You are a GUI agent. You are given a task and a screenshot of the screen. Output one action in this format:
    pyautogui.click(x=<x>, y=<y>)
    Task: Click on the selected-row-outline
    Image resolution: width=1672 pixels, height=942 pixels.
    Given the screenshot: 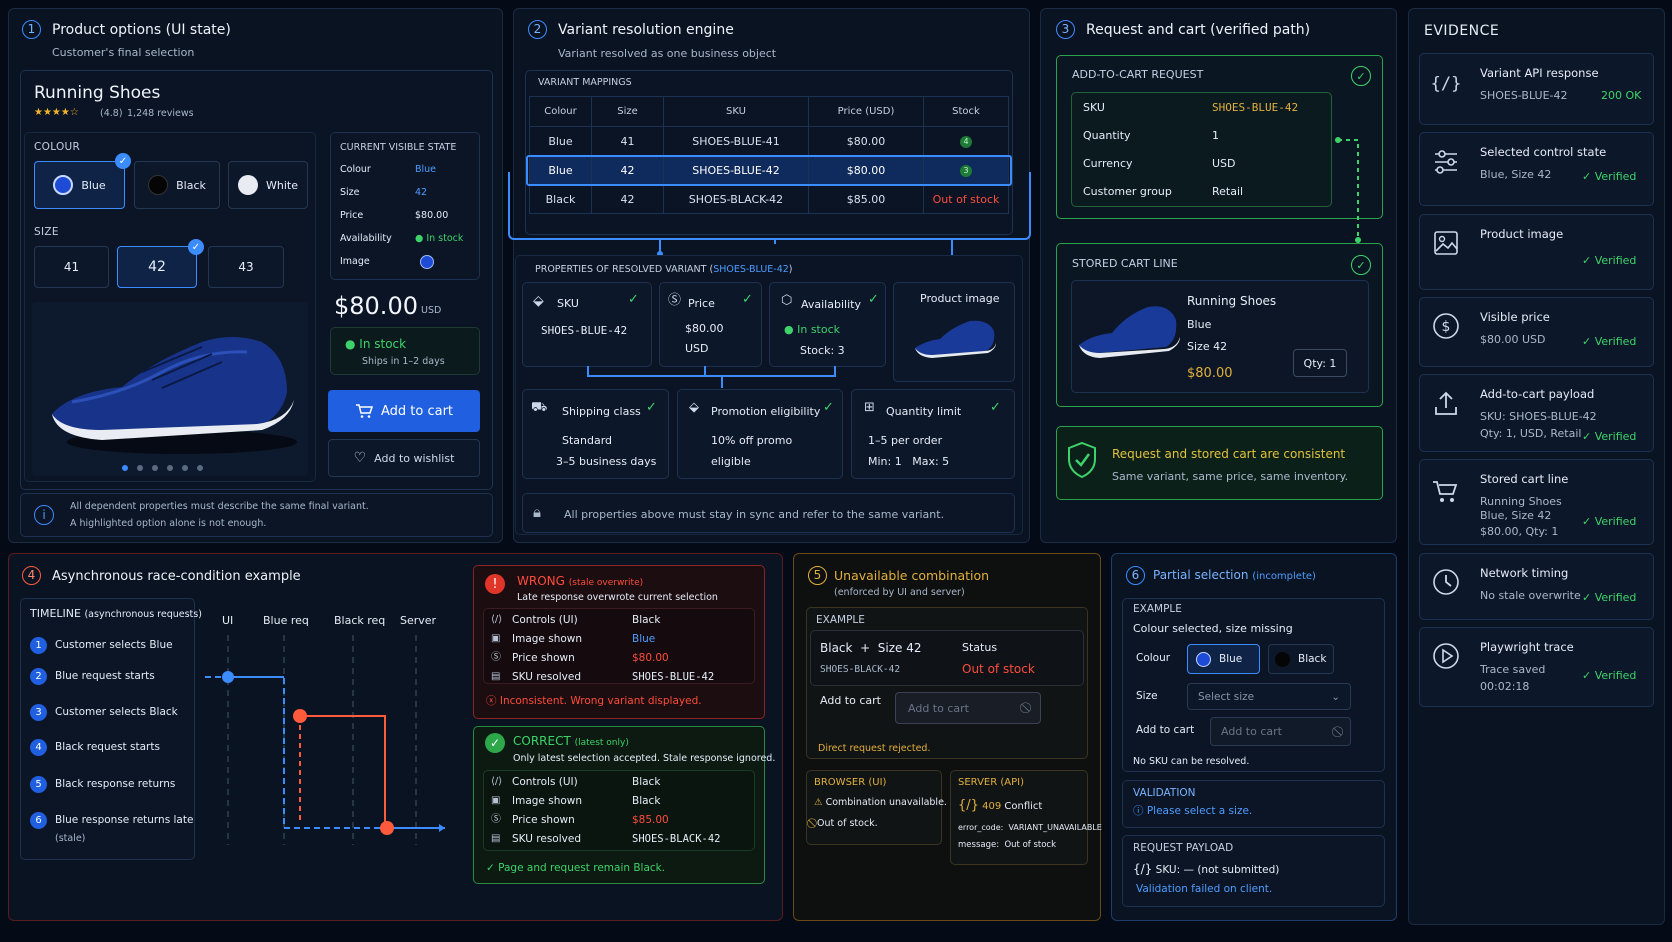 What is the action you would take?
    pyautogui.click(x=769, y=170)
    